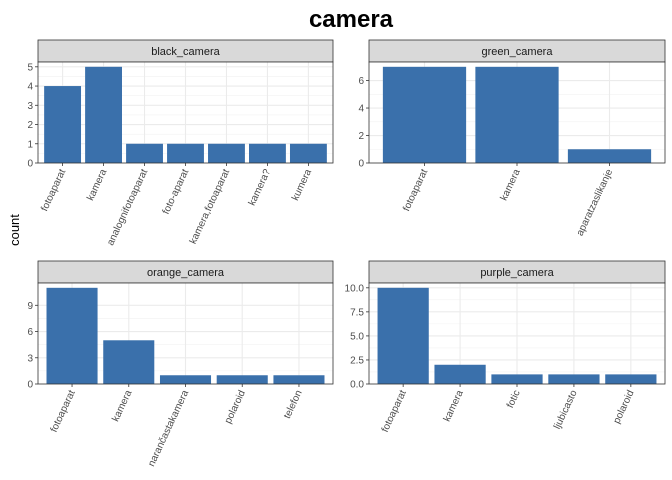  What do you see at coordinates (144, 153) in the screenshot?
I see `bar-analognifotoaparat` at bounding box center [144, 153].